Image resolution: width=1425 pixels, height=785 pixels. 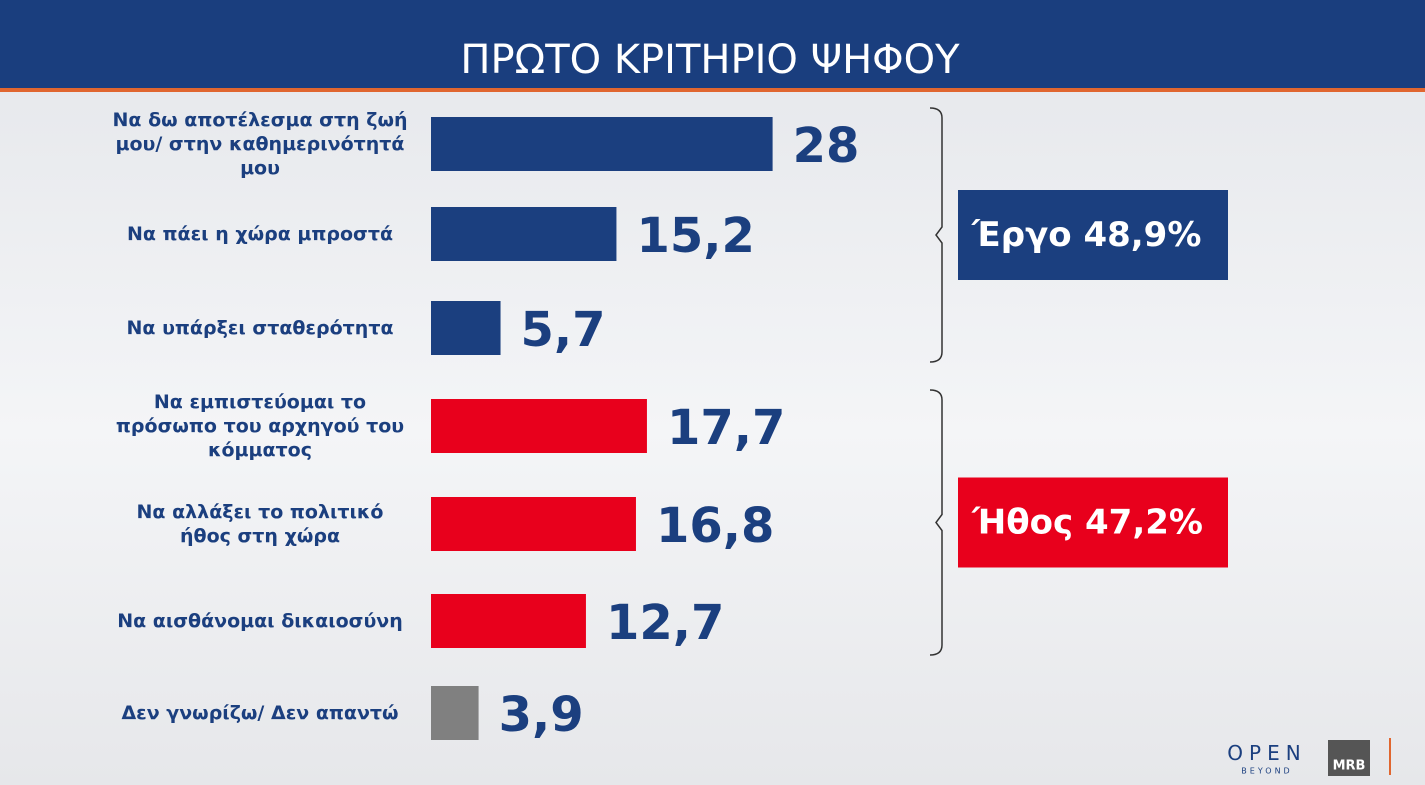 What do you see at coordinates (712, 90) in the screenshot?
I see `header-line` at bounding box center [712, 90].